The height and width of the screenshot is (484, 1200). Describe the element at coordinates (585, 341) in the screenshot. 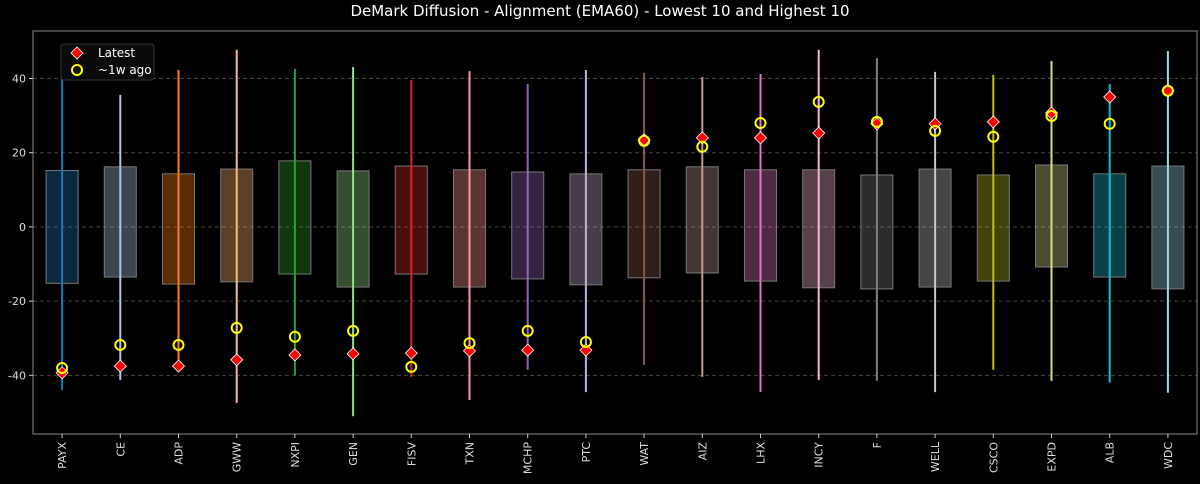

I see `week-ago-marker-PTC` at that location.